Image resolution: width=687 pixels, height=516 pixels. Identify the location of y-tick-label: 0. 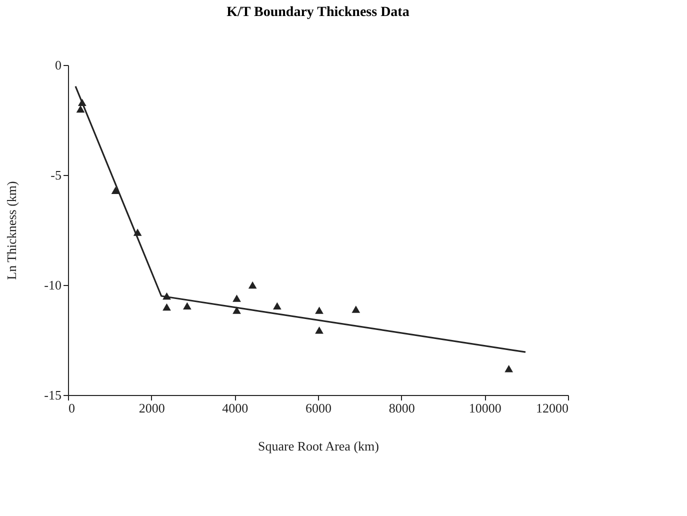
(58, 65).